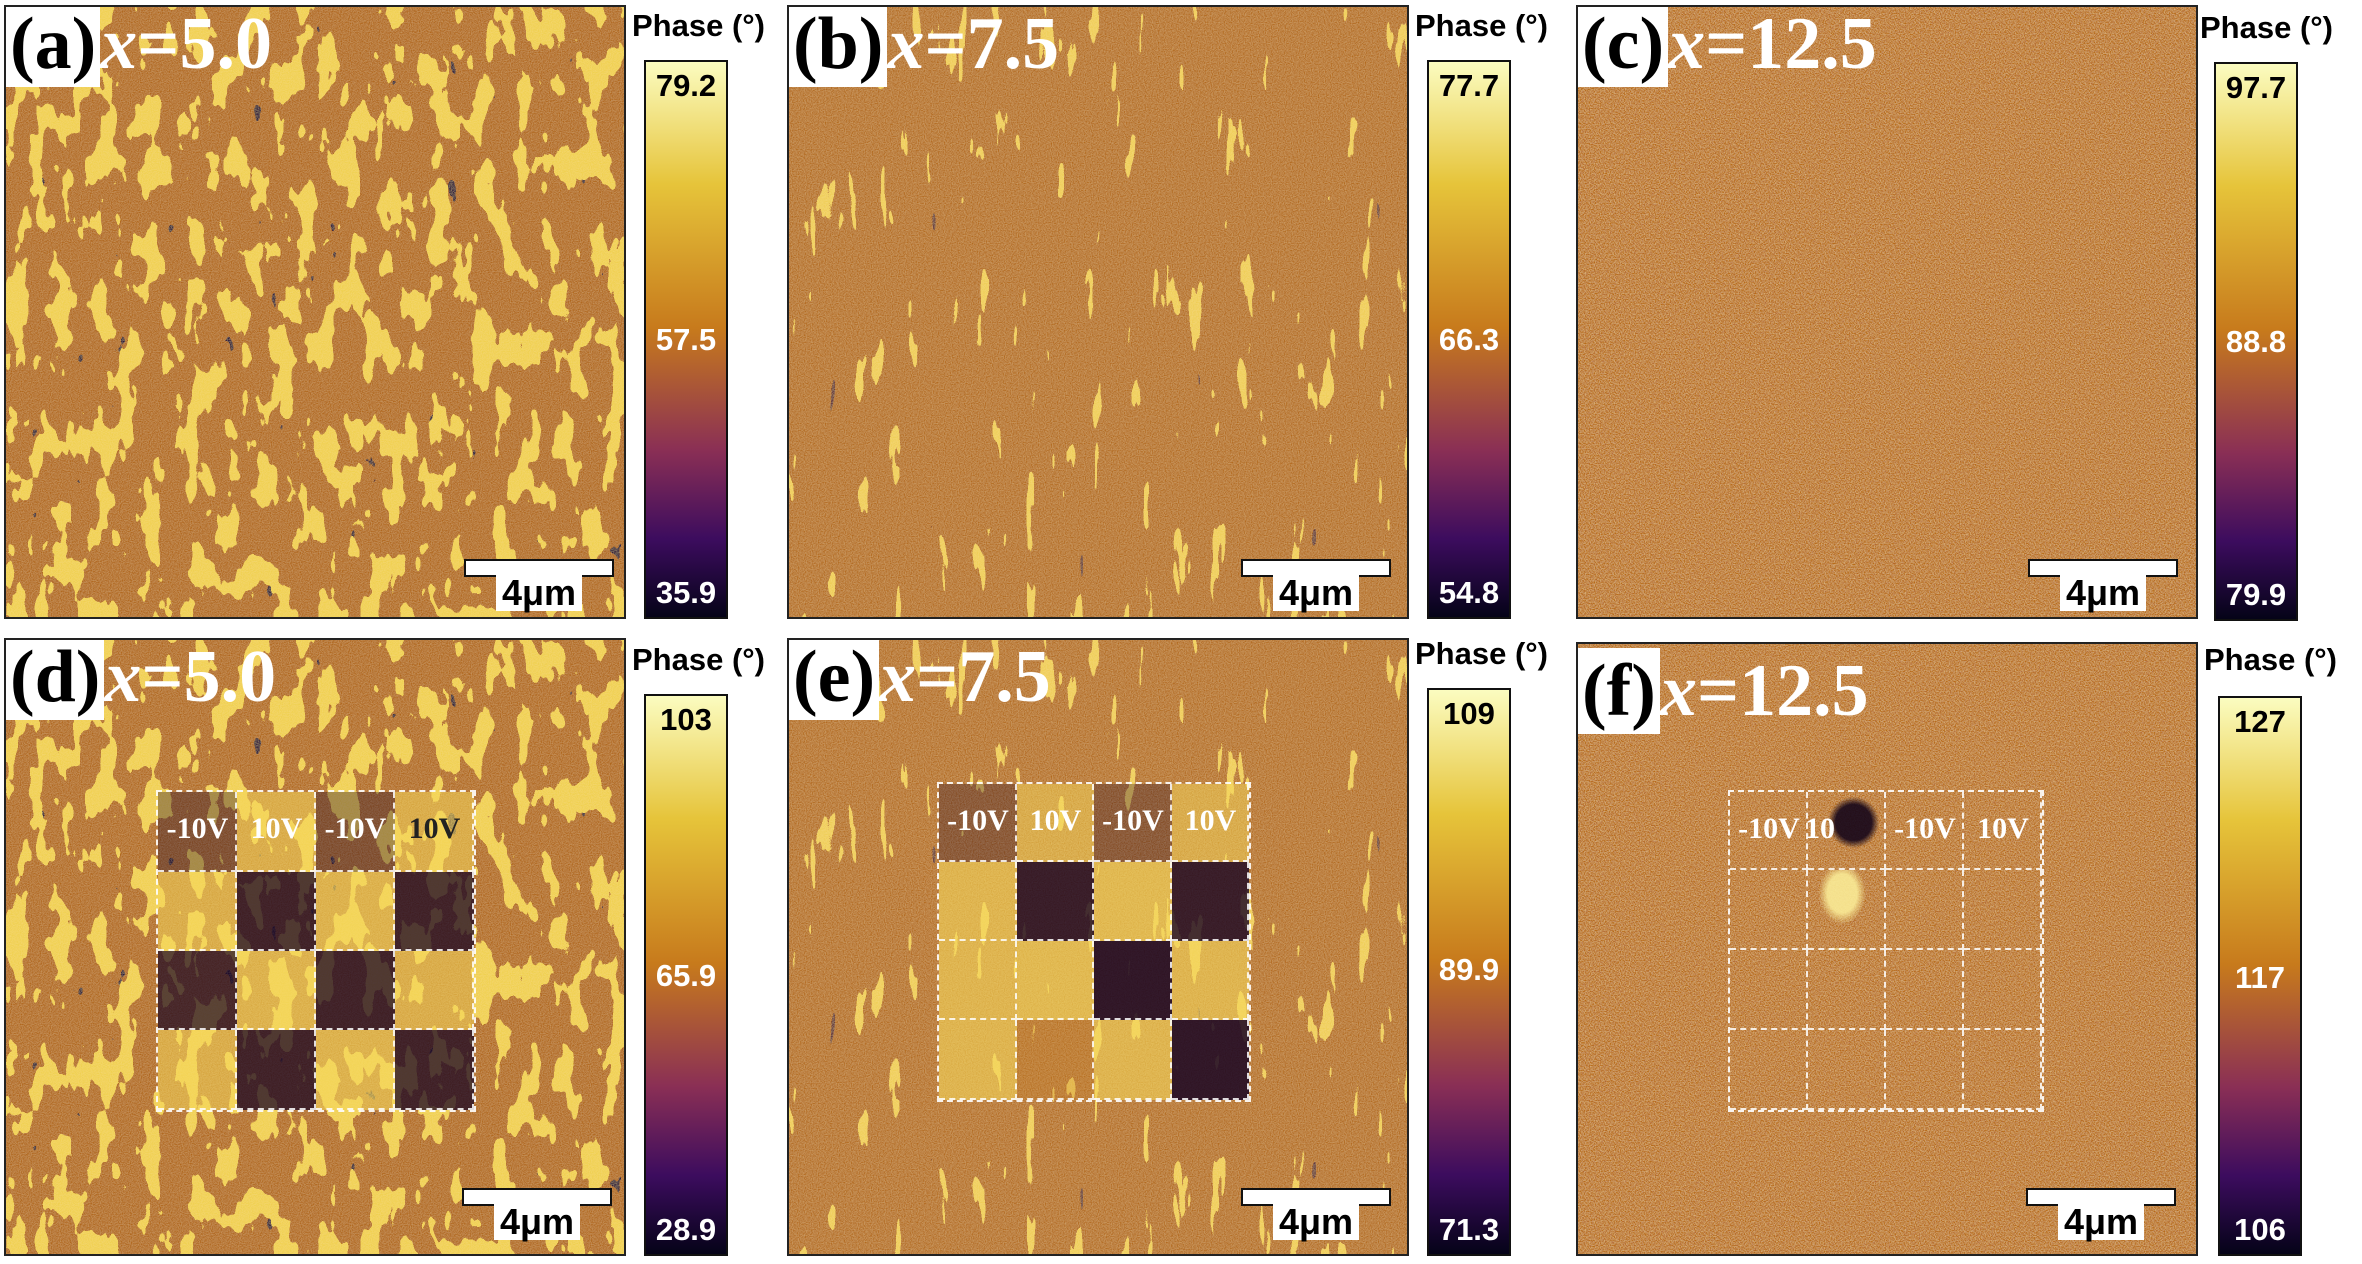  I want to click on phase-image: (c)x=12.5 4μm, so click(1887, 312).